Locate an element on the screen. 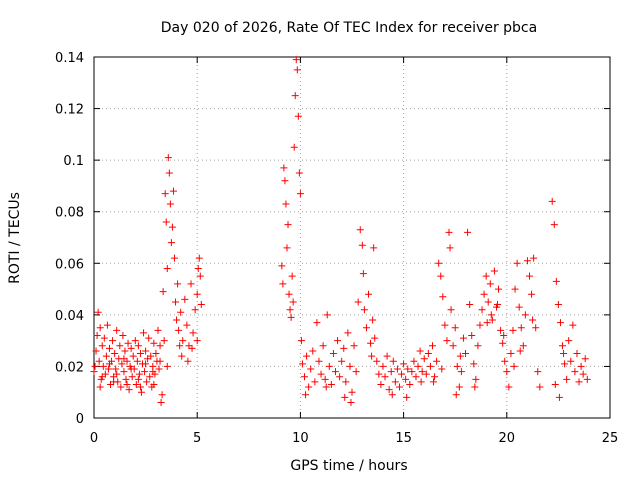 This screenshot has width=640, height=480. y-tick-label: 0.06 is located at coordinates (69, 264).